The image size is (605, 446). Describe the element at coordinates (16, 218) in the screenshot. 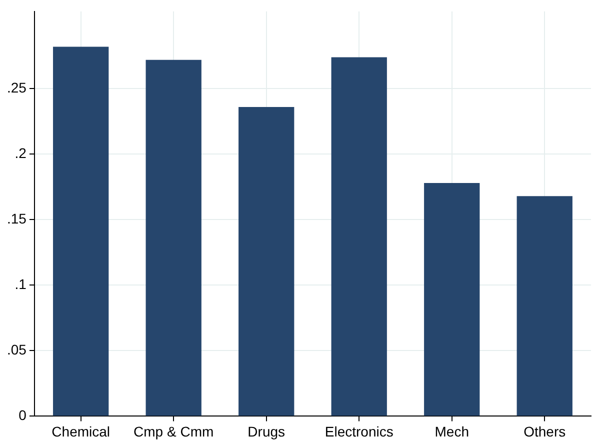

I see `y-tick-label: .15` at that location.